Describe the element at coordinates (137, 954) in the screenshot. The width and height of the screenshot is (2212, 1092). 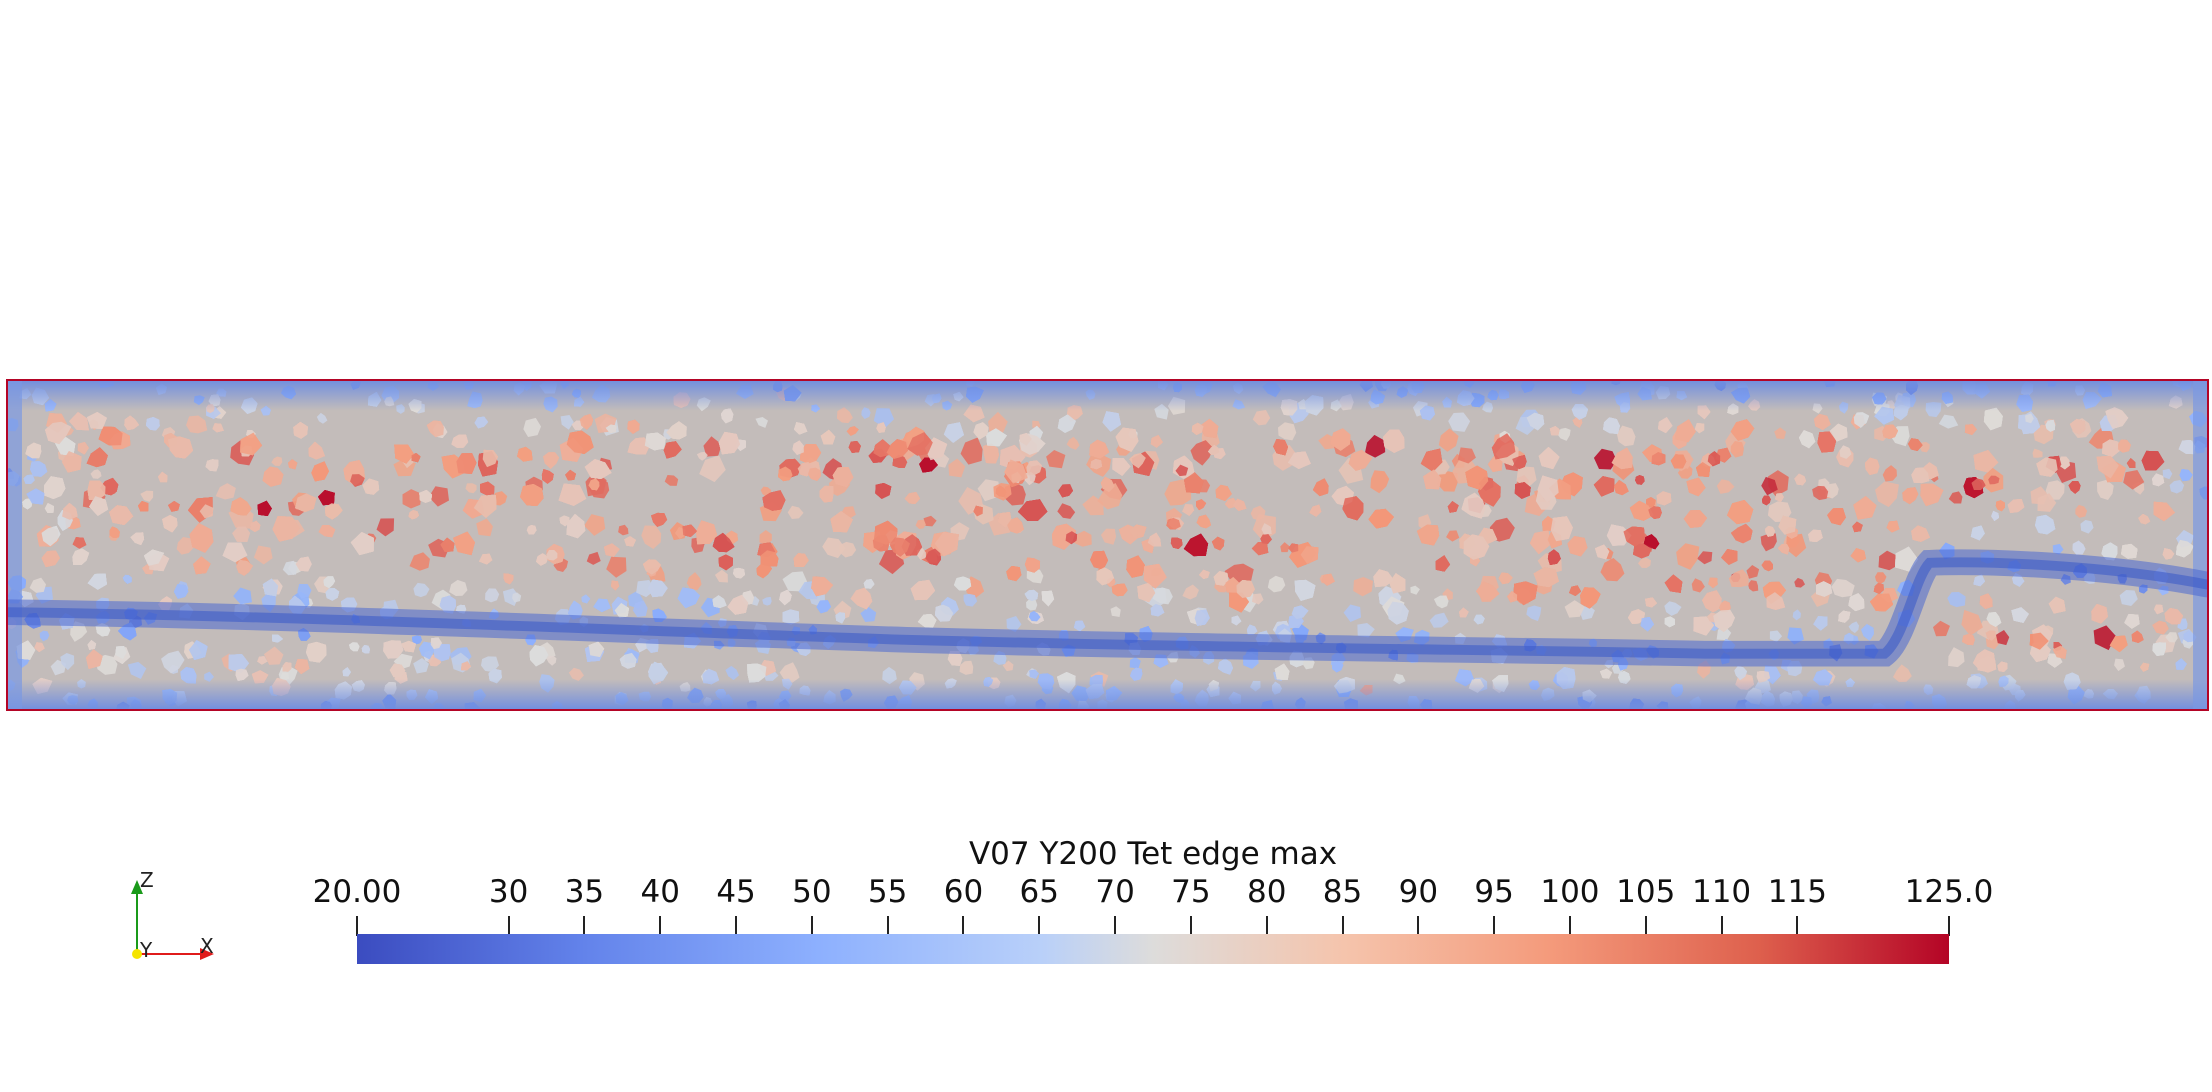
I see `y-axis-origin` at that location.